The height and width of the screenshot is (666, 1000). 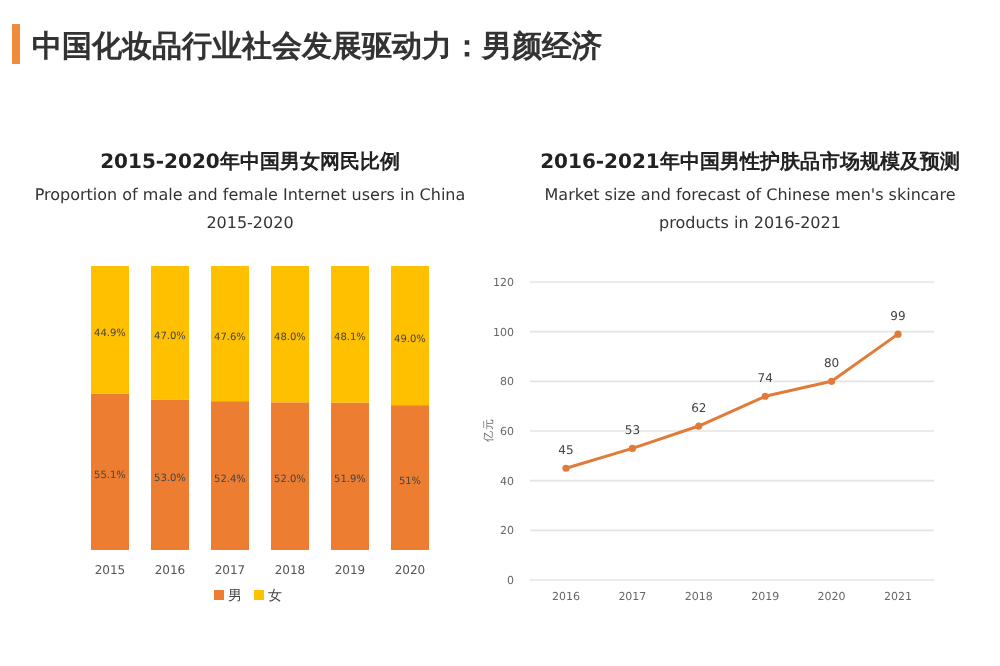 What do you see at coordinates (750, 162) in the screenshot?
I see `chart-title: 2016-2021年中国男性护肤品市场规模及预测` at bounding box center [750, 162].